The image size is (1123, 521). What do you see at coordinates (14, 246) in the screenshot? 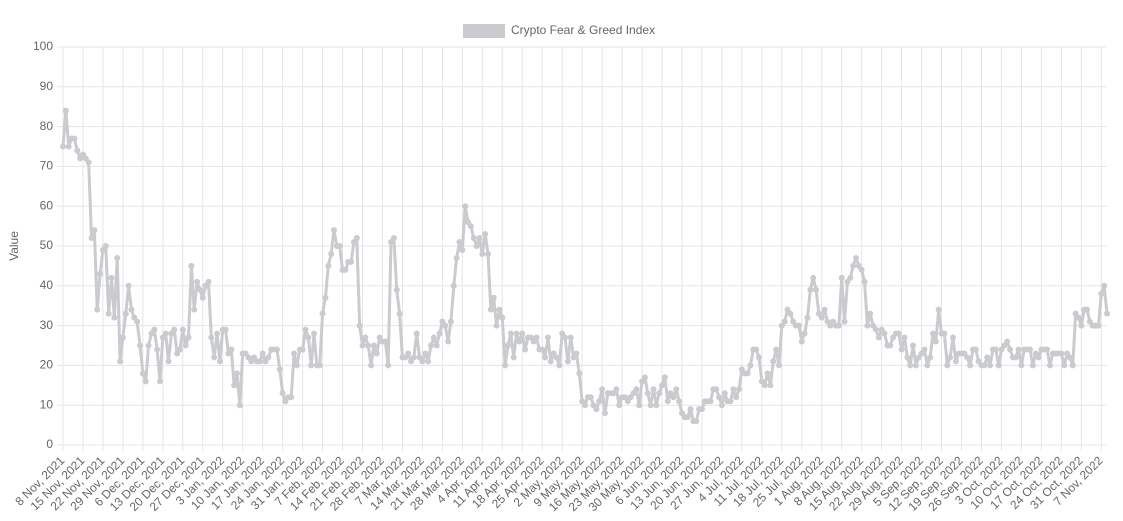
I see `y-axis-title: Value` at bounding box center [14, 246].